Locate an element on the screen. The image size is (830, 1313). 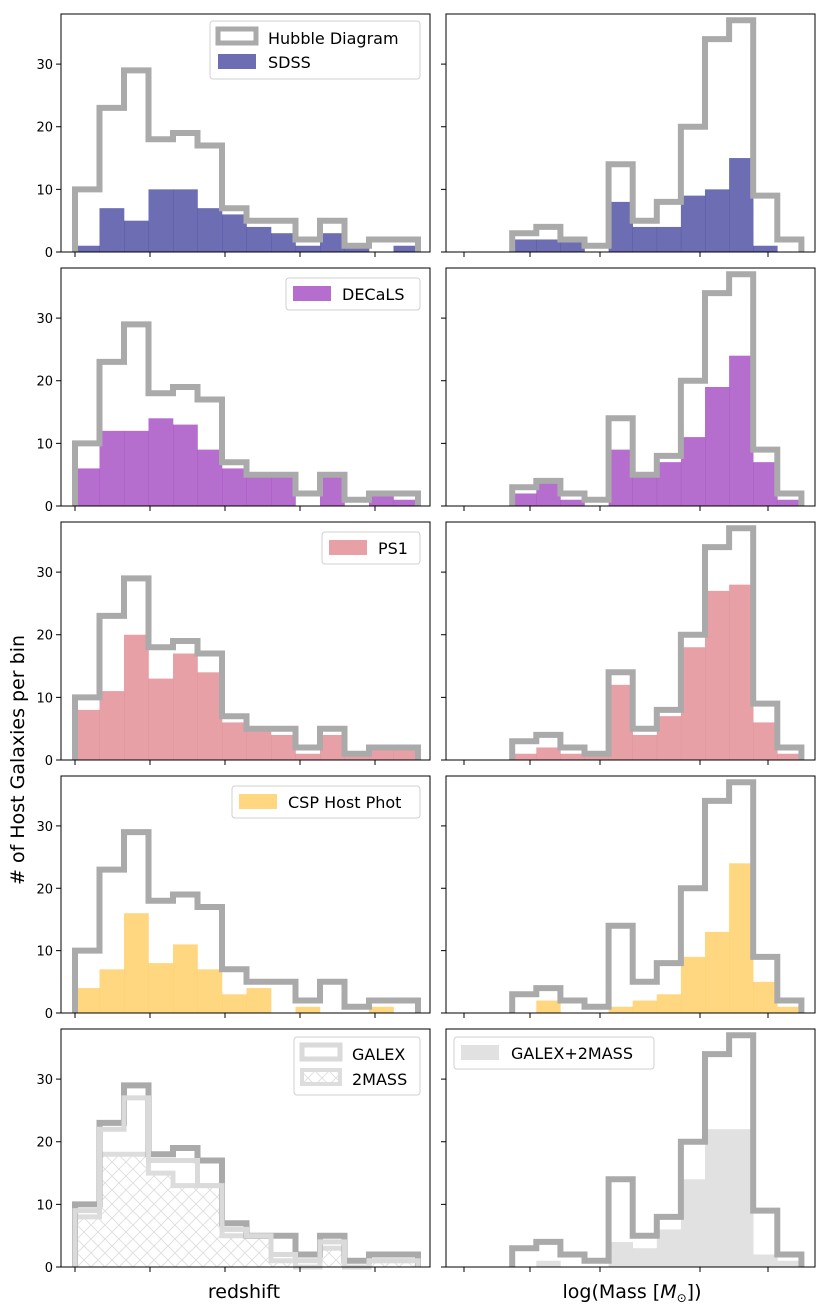
axes-frame-row1-redshift is located at coordinates (245, 133).